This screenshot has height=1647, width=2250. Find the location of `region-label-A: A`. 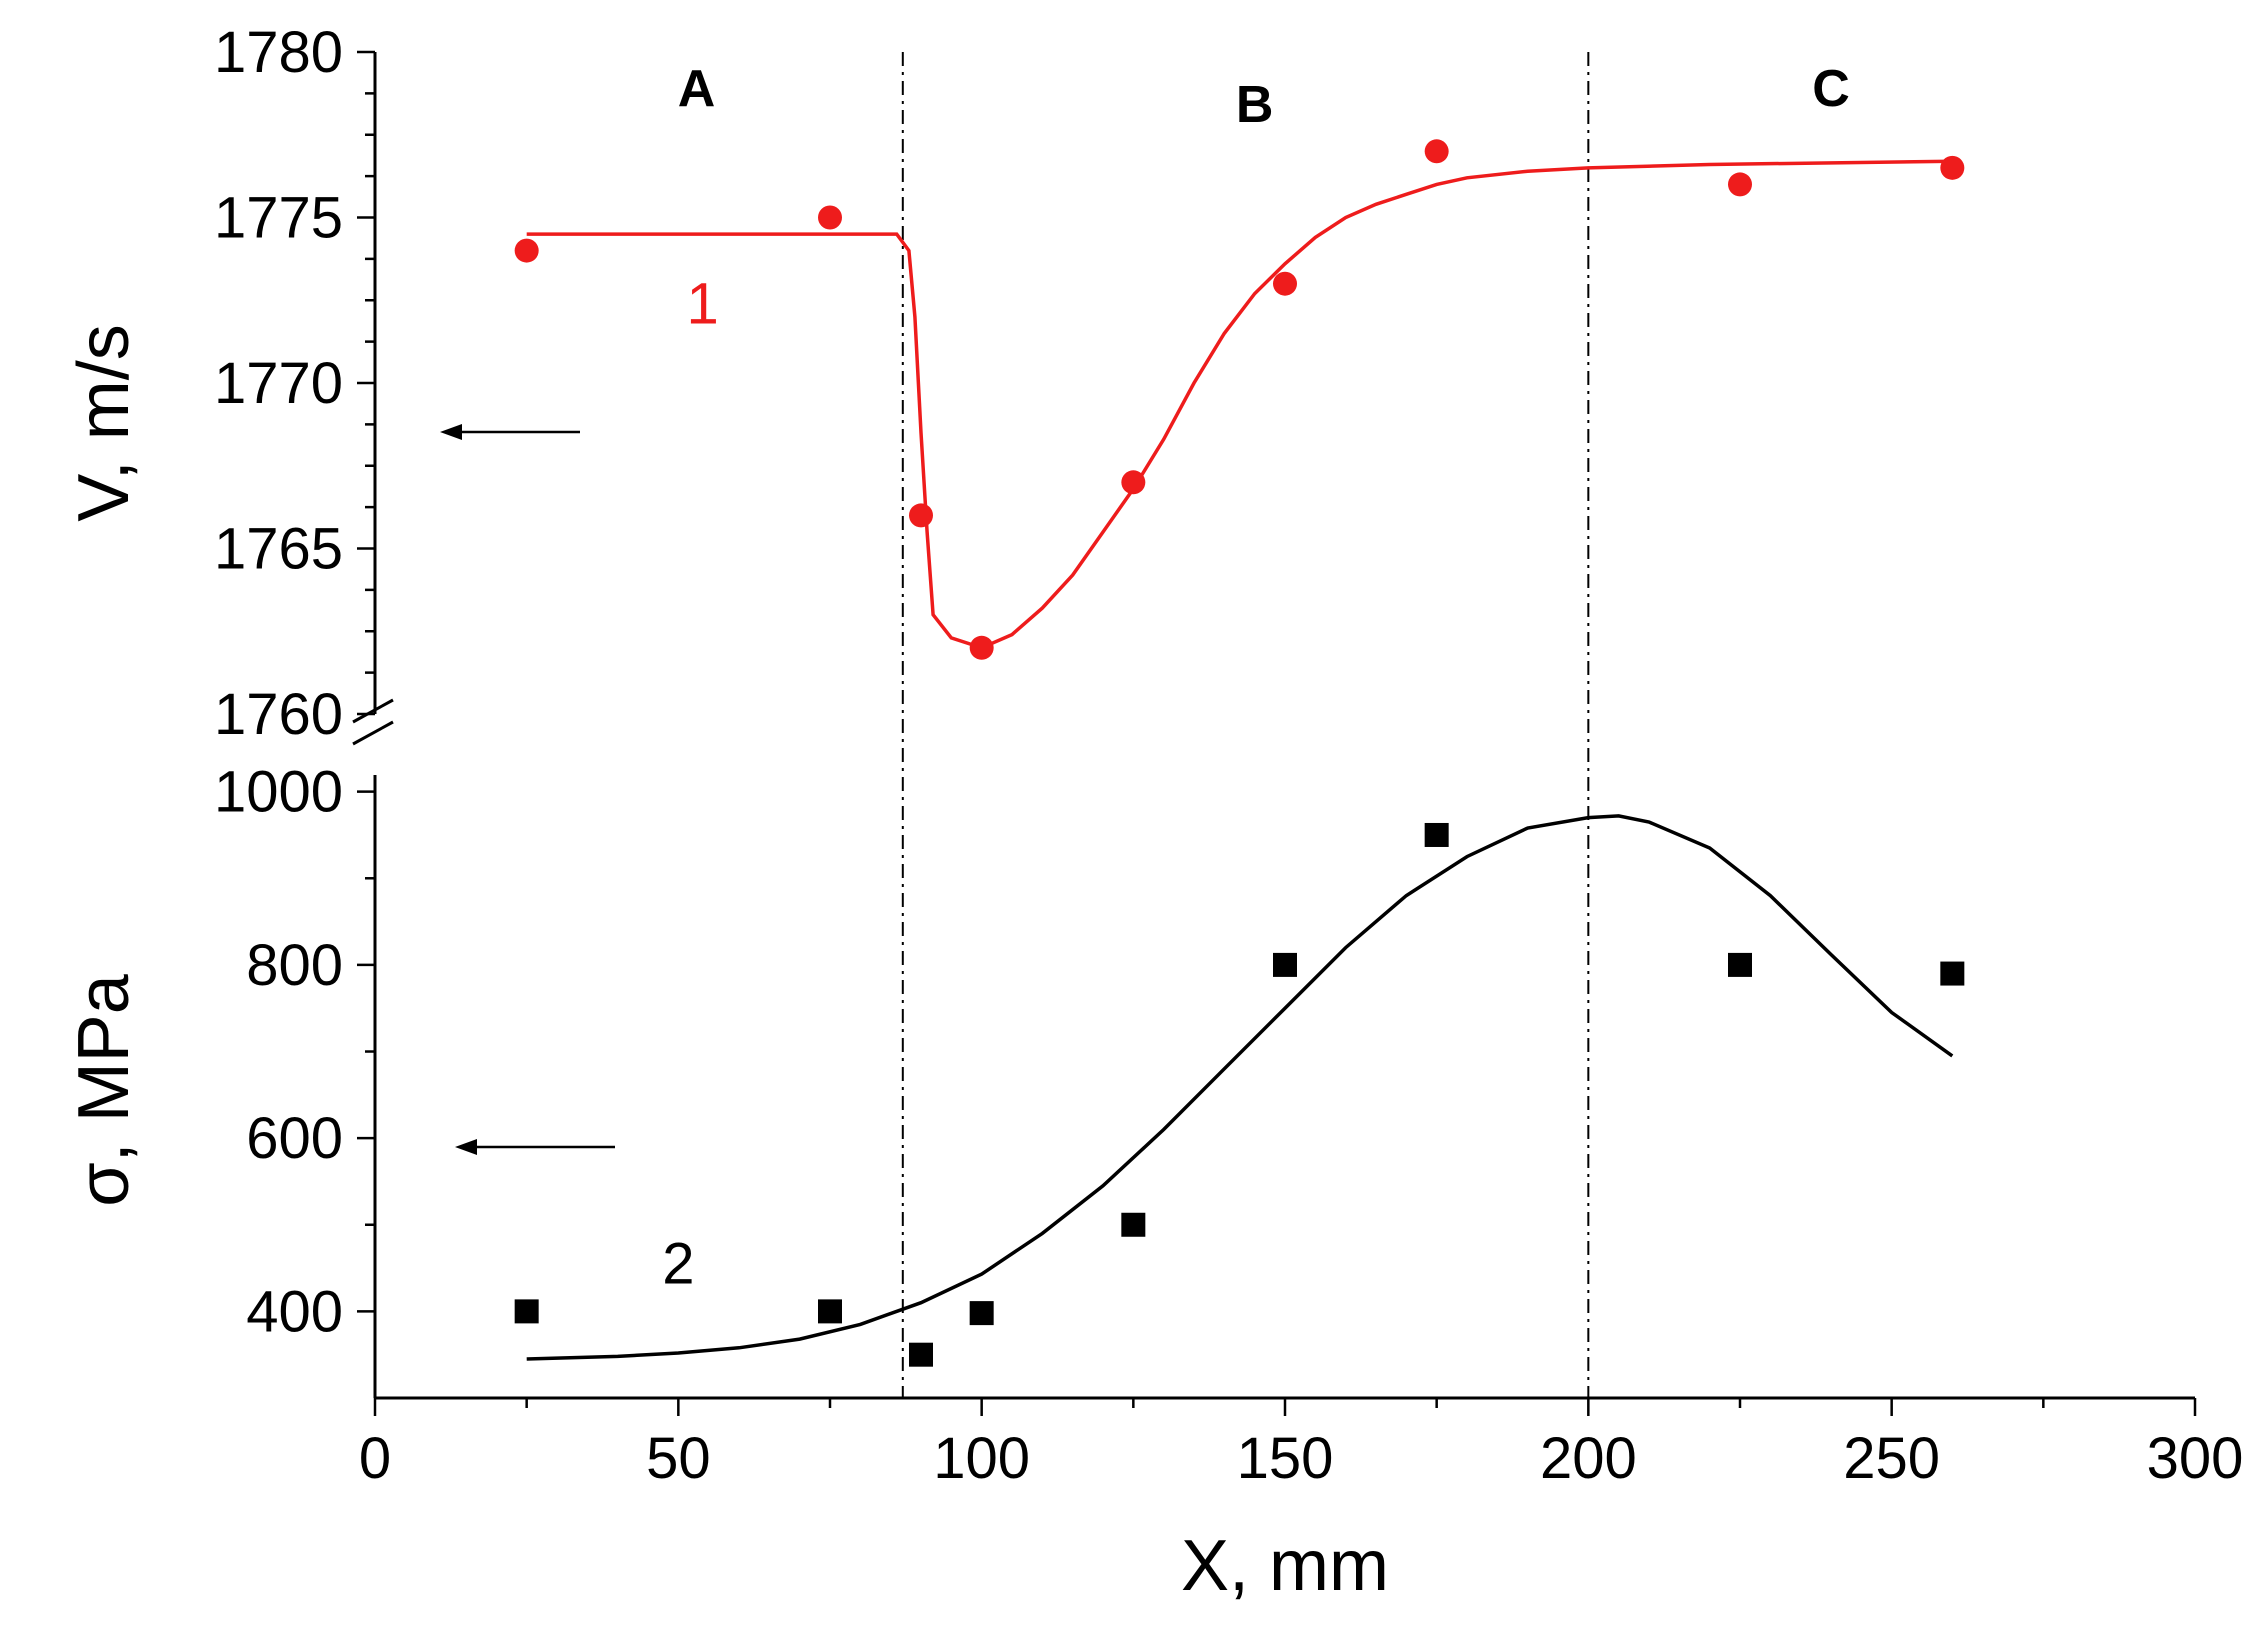

region-label-A: A is located at coordinates (697, 89).